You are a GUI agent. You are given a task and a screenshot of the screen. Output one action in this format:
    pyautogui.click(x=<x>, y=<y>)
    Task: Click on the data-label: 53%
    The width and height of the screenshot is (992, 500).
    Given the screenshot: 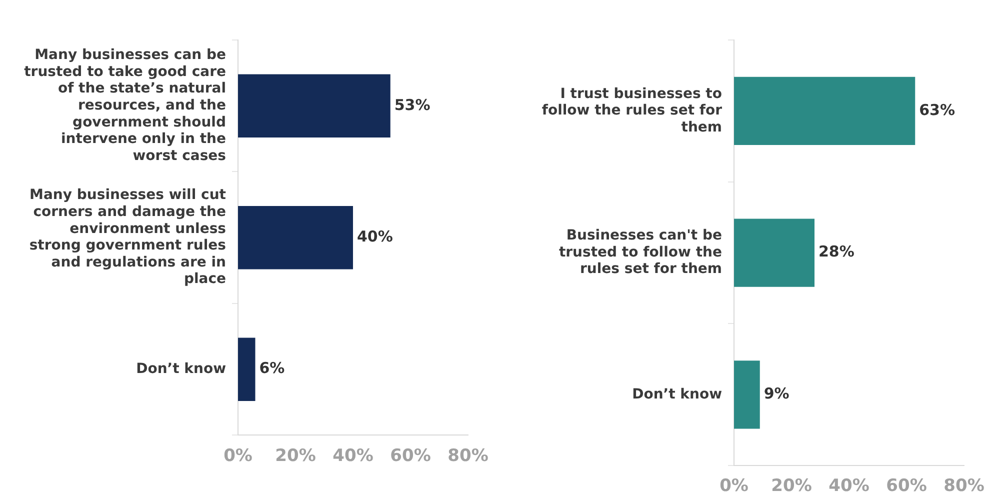 What is the action you would take?
    pyautogui.click(x=412, y=105)
    